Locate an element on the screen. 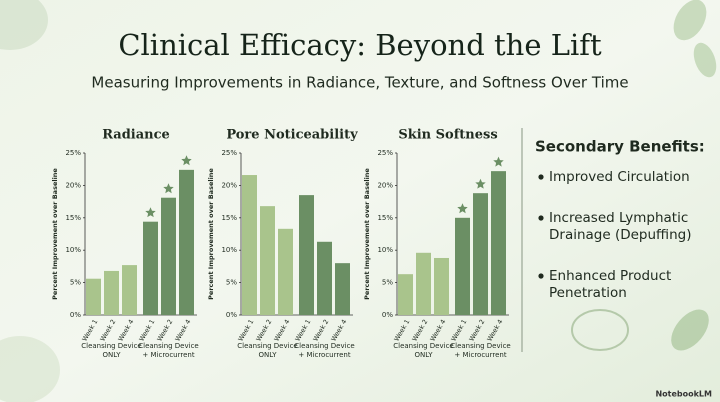  brand: NotebookLM is located at coordinates (683, 394).